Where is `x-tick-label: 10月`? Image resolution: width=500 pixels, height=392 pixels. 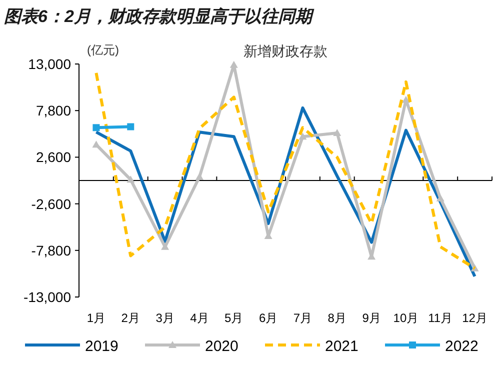 x-tick-label: 10月 is located at coordinates (406, 318).